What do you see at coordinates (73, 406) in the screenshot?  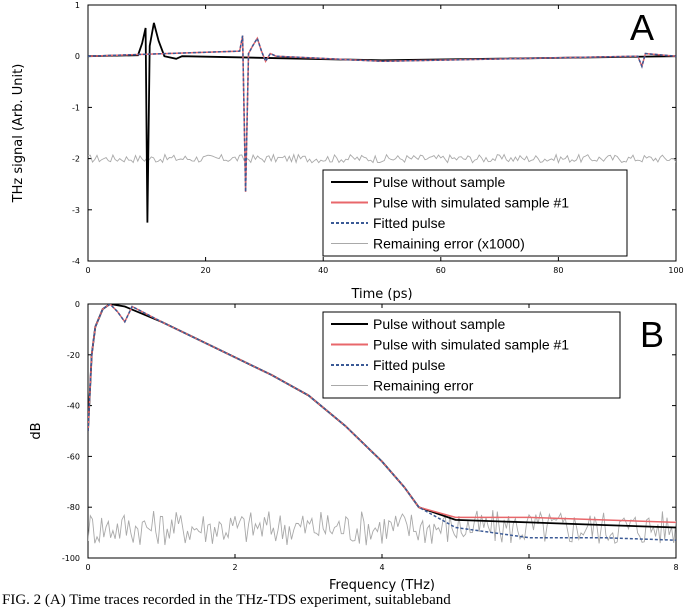 I see `y-tick-label: -40` at bounding box center [73, 406].